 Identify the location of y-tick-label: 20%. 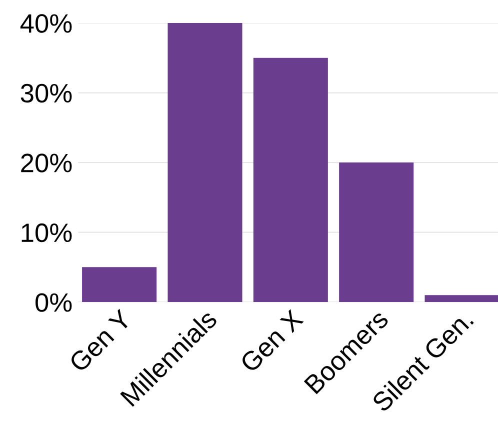
(46, 163).